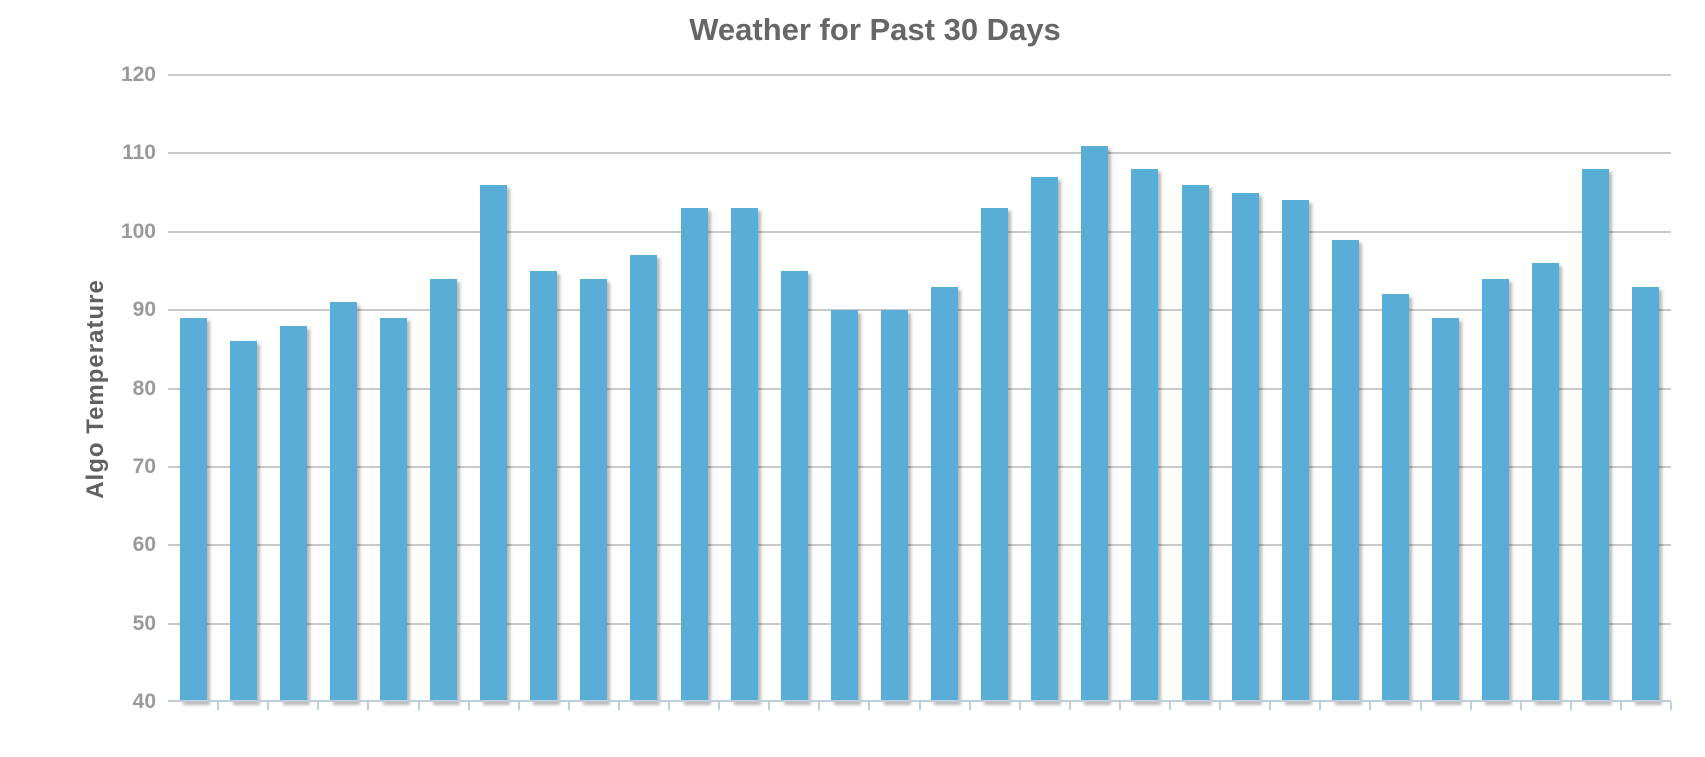 The height and width of the screenshot is (757, 1705). What do you see at coordinates (144, 701) in the screenshot?
I see `y-tick-label-40: 40` at bounding box center [144, 701].